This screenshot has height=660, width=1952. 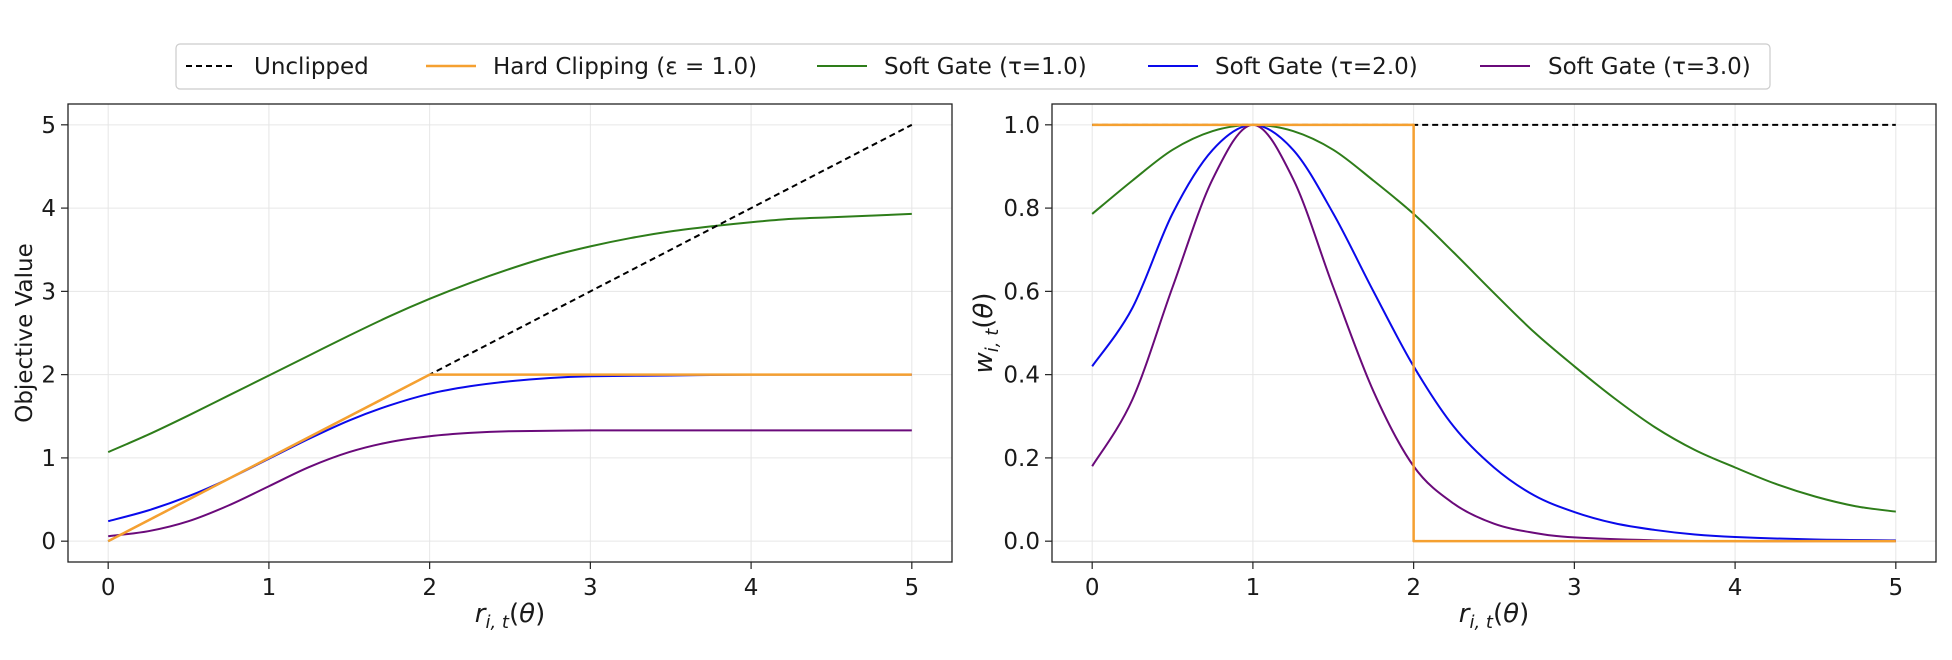 I want to click on legend-entry-unclipped: Unclipped, so click(x=277, y=67).